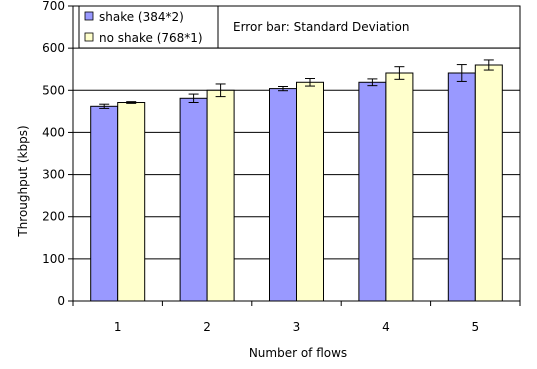  What do you see at coordinates (89, 37) in the screenshot?
I see `legend-swatch-no-shake` at bounding box center [89, 37].